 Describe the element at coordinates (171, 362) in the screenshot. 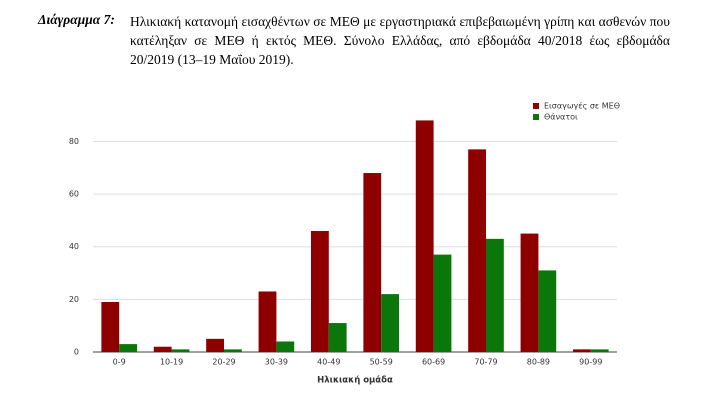

I see `x-tick-label: 10-19` at that location.